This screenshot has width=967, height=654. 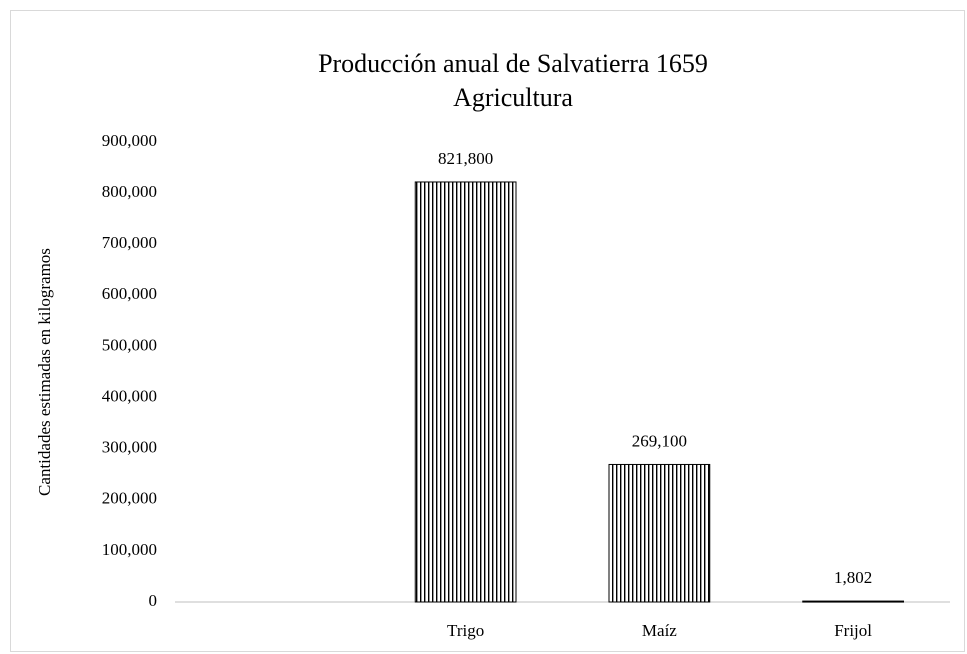 I want to click on x-tick-label: Trigo, so click(x=465, y=630).